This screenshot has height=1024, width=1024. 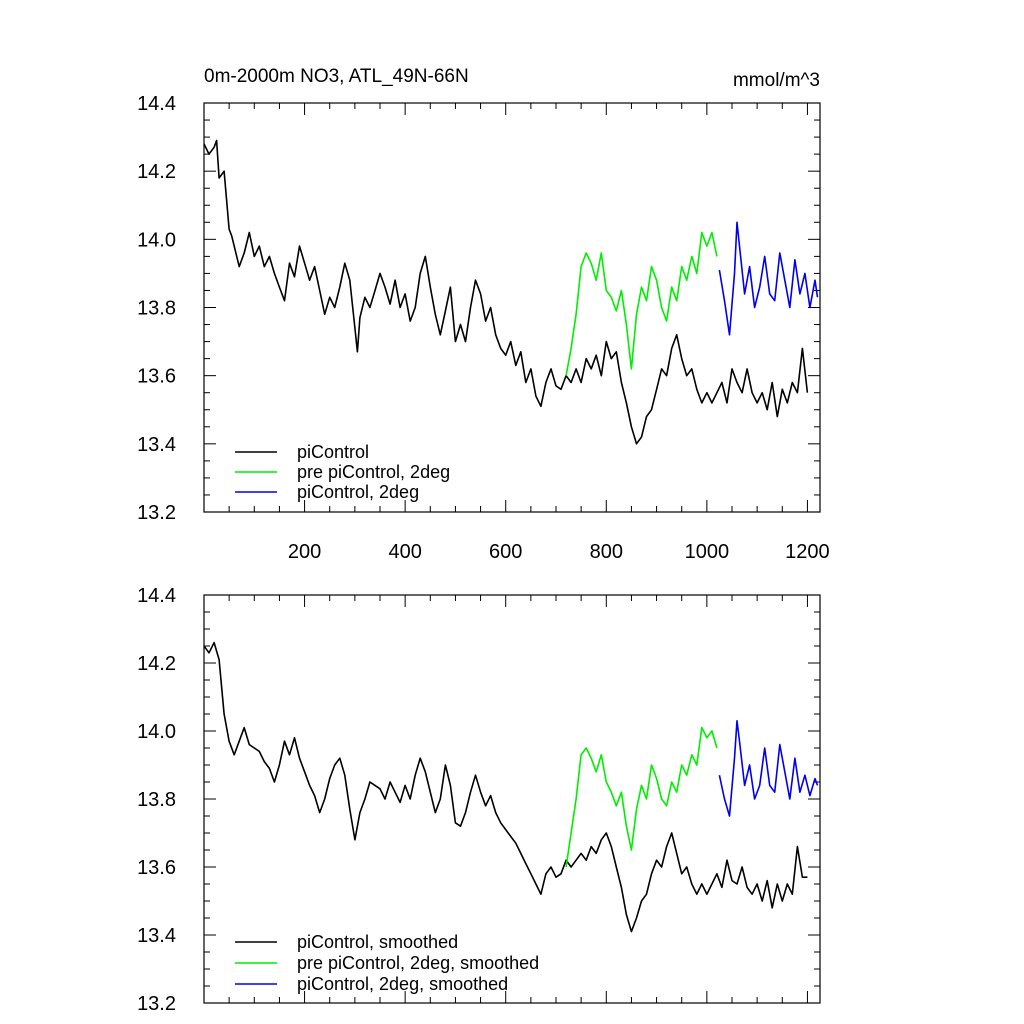 I want to click on x-tick-label: 600, so click(x=505, y=552).